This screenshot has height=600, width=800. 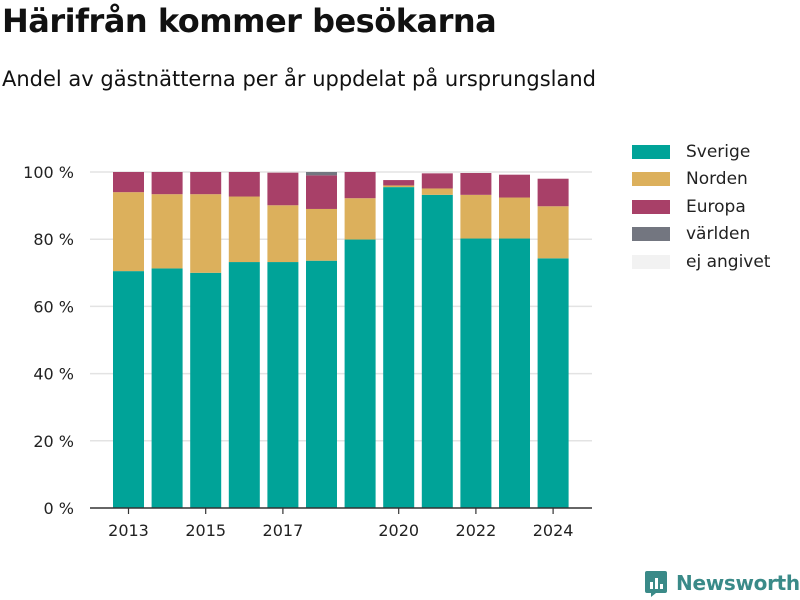 I want to click on x-tick-label: 2013, so click(x=128, y=530).